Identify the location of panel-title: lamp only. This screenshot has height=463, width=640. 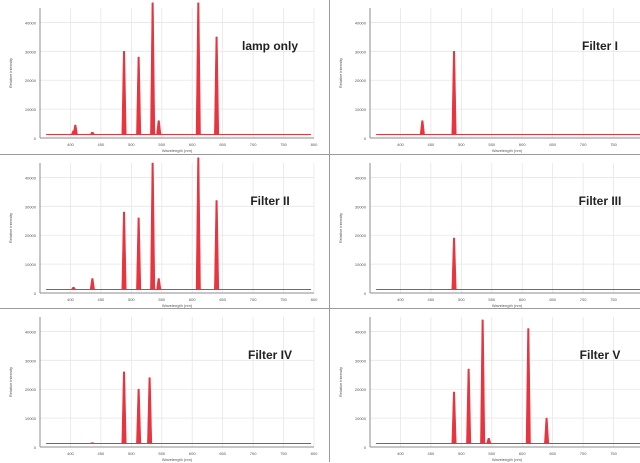
(270, 46).